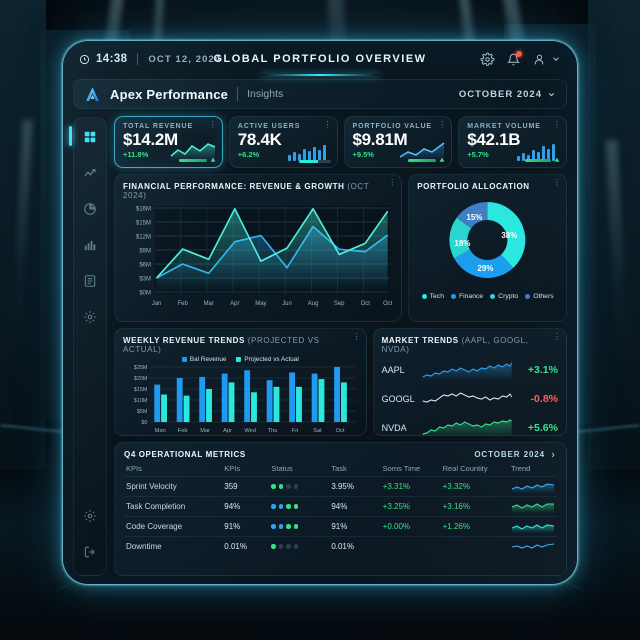 The image size is (640, 640). What do you see at coordinates (173, 546) in the screenshot?
I see `cell-kpi: Downtime` at bounding box center [173, 546].